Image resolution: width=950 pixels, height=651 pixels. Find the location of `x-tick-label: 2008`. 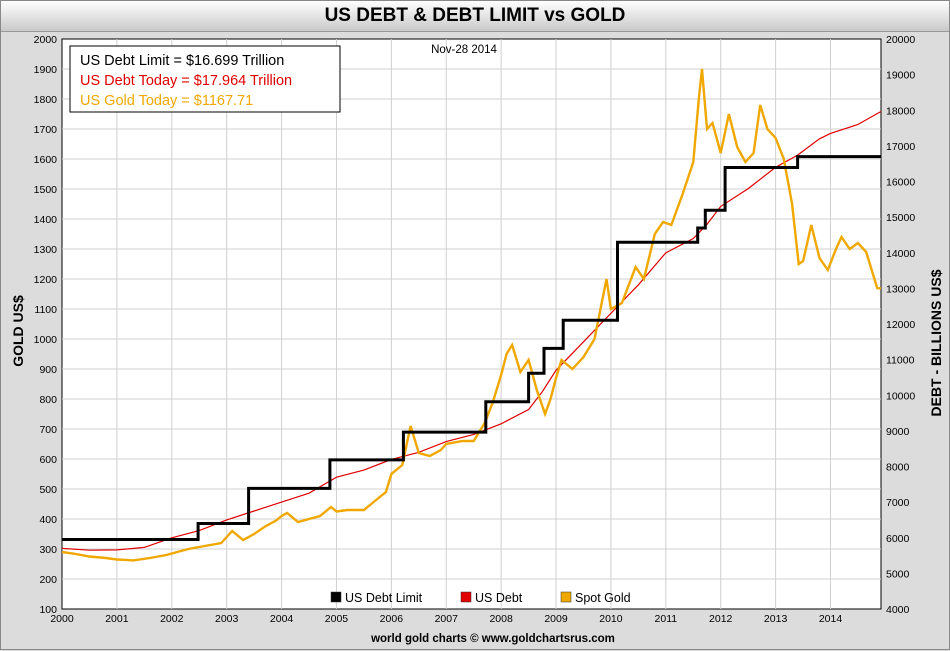

x-tick-label: 2008 is located at coordinates (501, 619).